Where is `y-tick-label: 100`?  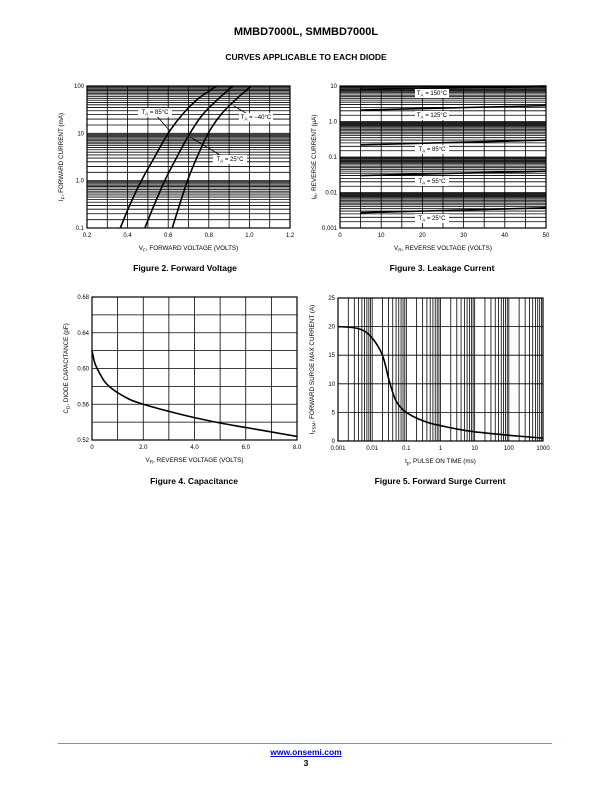 y-tick-label: 100 is located at coordinates (79, 87).